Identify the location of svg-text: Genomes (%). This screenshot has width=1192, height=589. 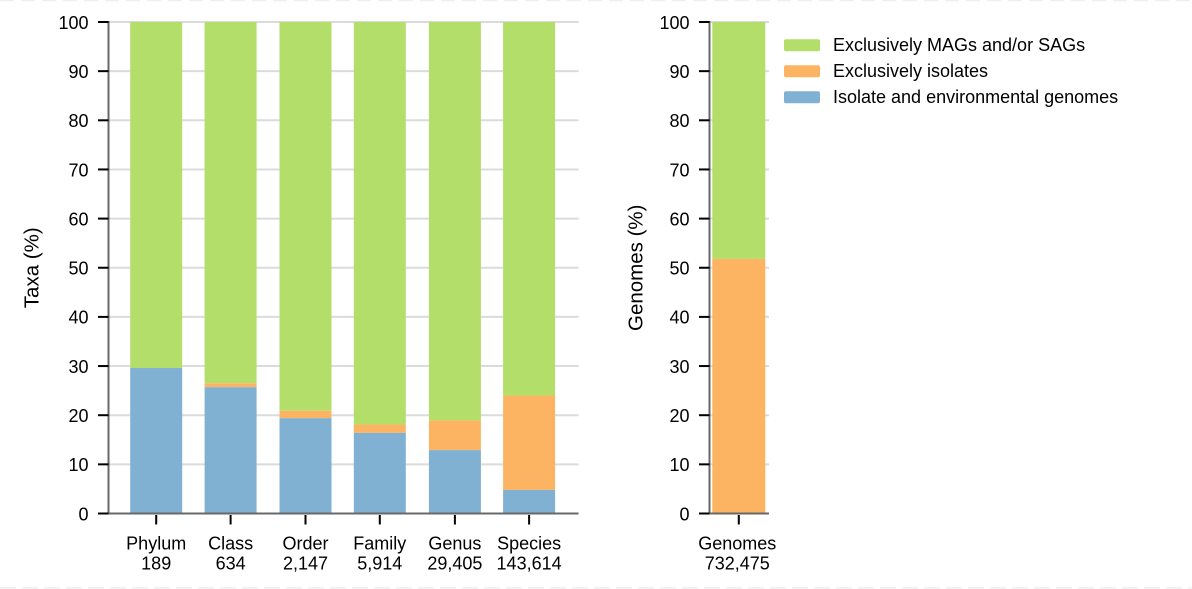
(636, 268).